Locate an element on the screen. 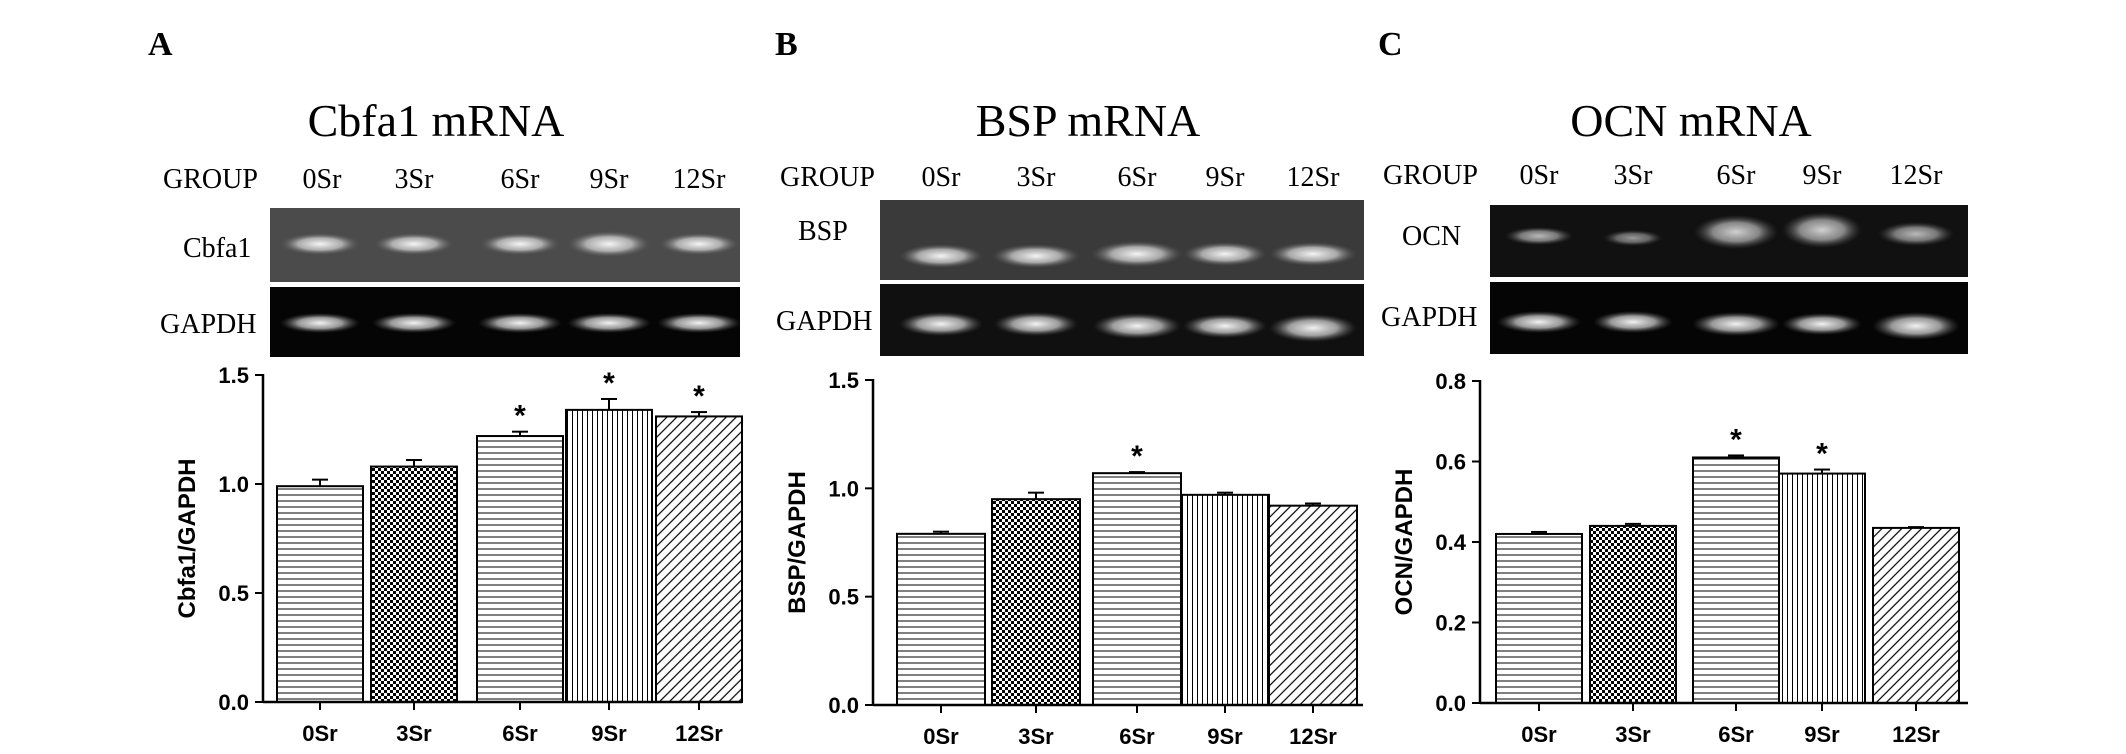  gel-lane-label: 0Sr is located at coordinates (1540, 175).